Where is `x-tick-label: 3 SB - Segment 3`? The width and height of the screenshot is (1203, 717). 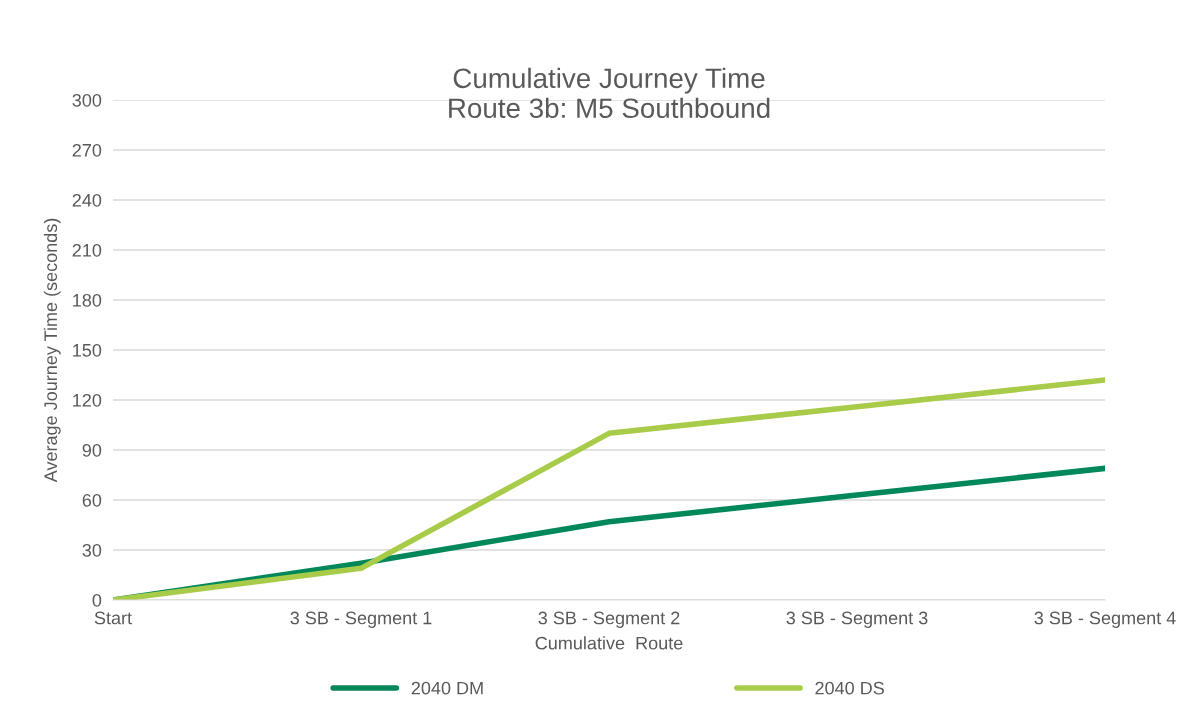 x-tick-label: 3 SB - Segment 3 is located at coordinates (857, 619).